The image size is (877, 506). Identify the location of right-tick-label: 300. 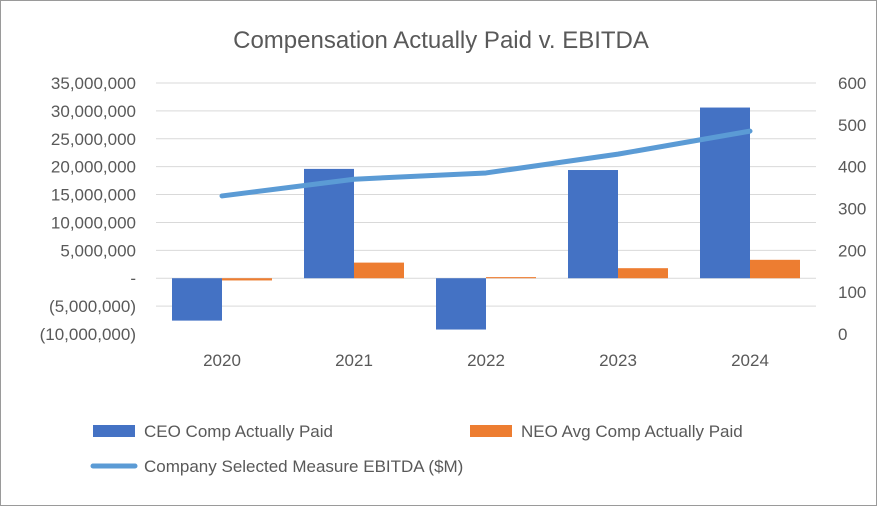
(852, 209).